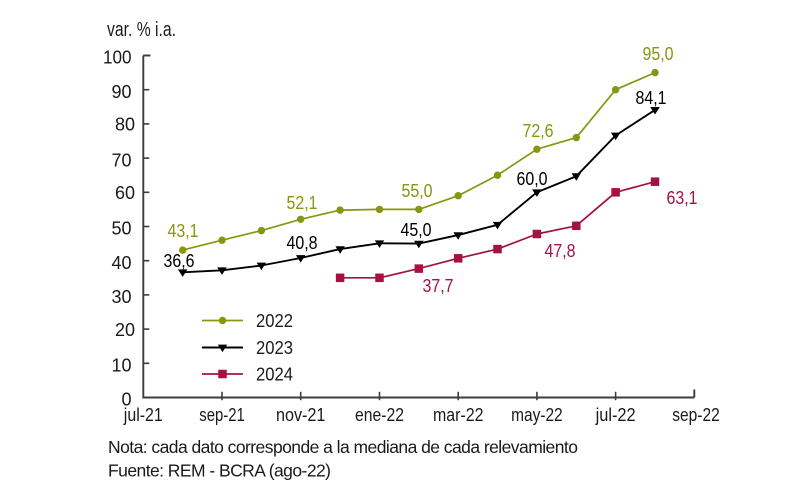 The width and height of the screenshot is (800, 499). What do you see at coordinates (179, 261) in the screenshot?
I see `svg-text: 36,6` at bounding box center [179, 261].